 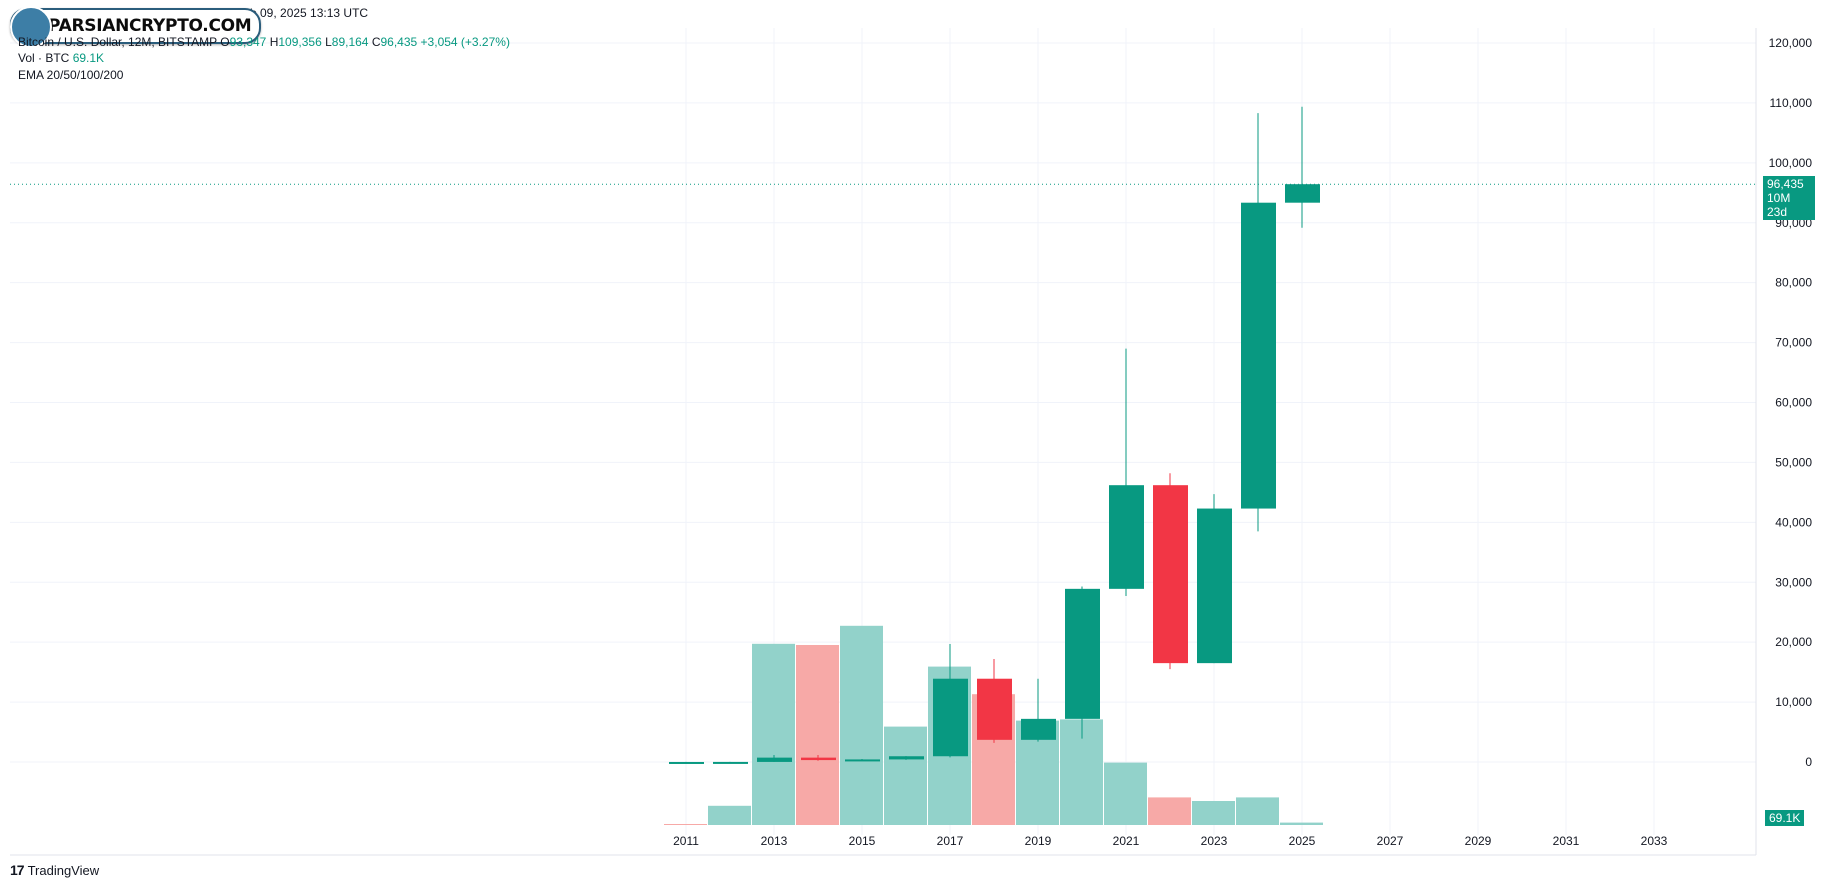 What do you see at coordinates (1785, 818) in the screenshot?
I see `volume-tag: 69.1K` at bounding box center [1785, 818].